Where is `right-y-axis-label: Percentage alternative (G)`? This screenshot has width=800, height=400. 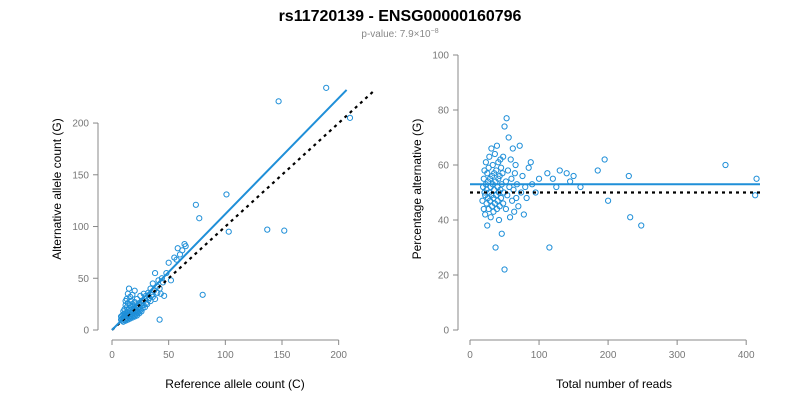 right-y-axis-label: Percentage alternative (G) is located at coordinates (417, 189).